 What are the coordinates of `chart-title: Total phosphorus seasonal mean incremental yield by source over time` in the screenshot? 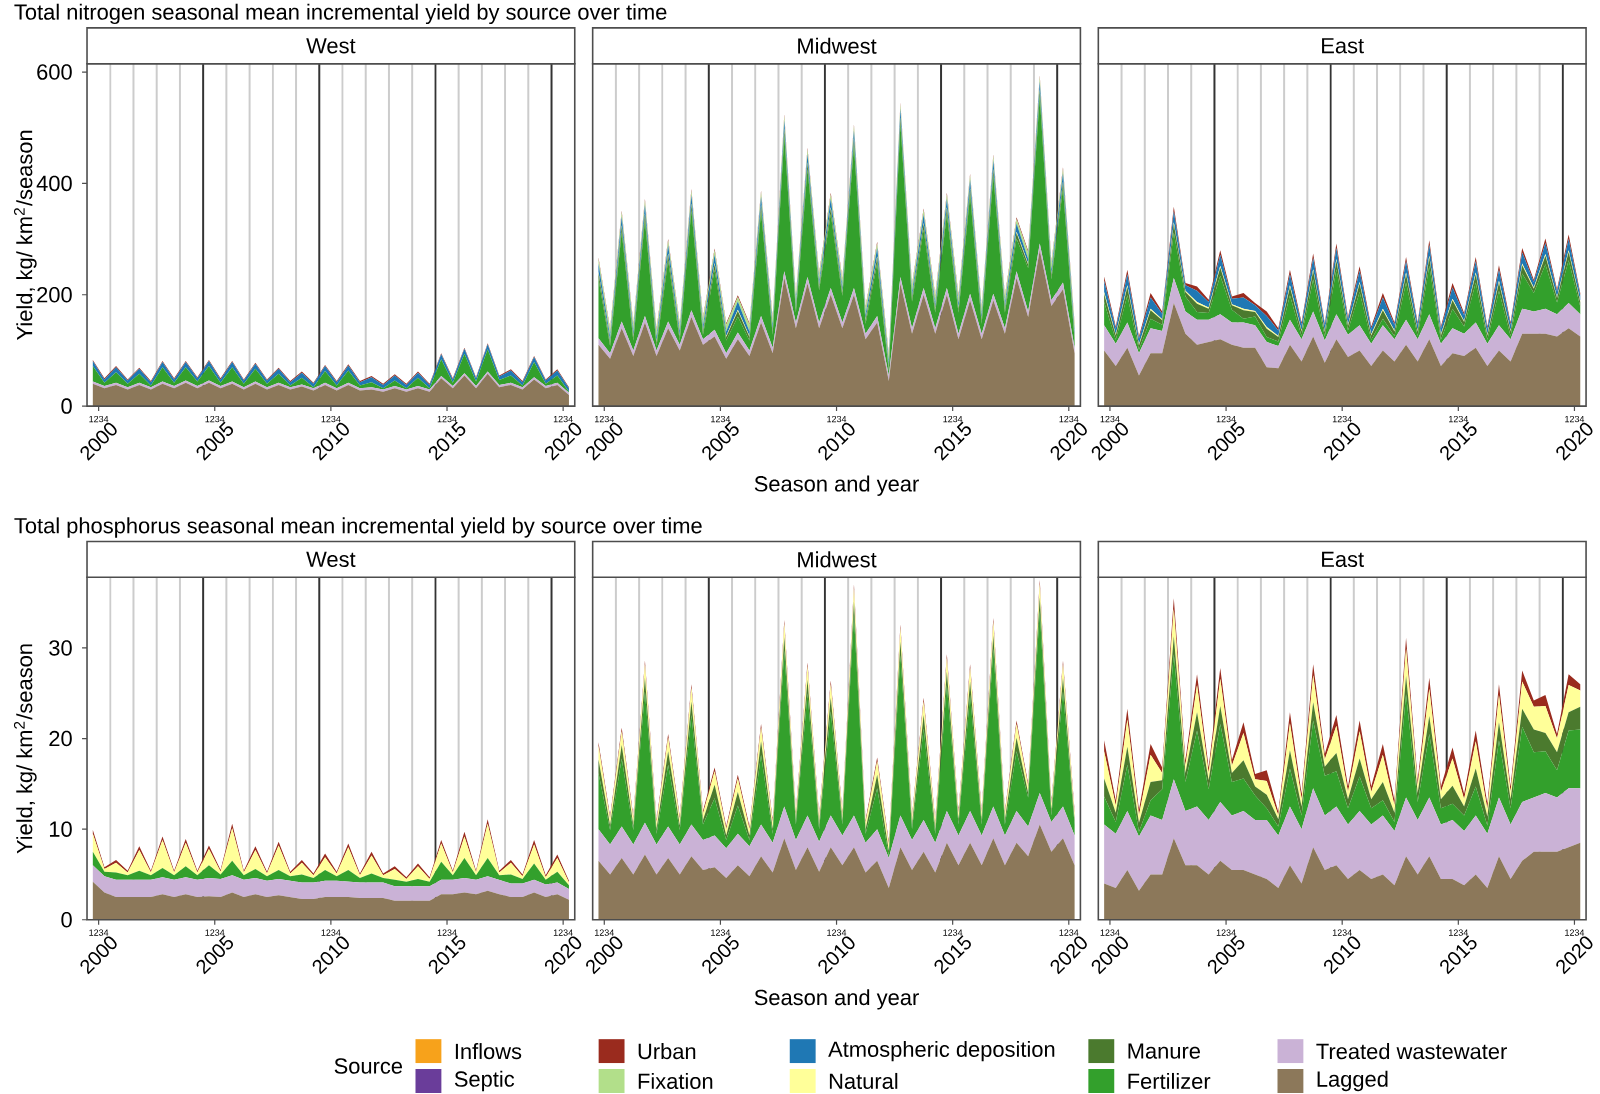 It's located at (358, 527).